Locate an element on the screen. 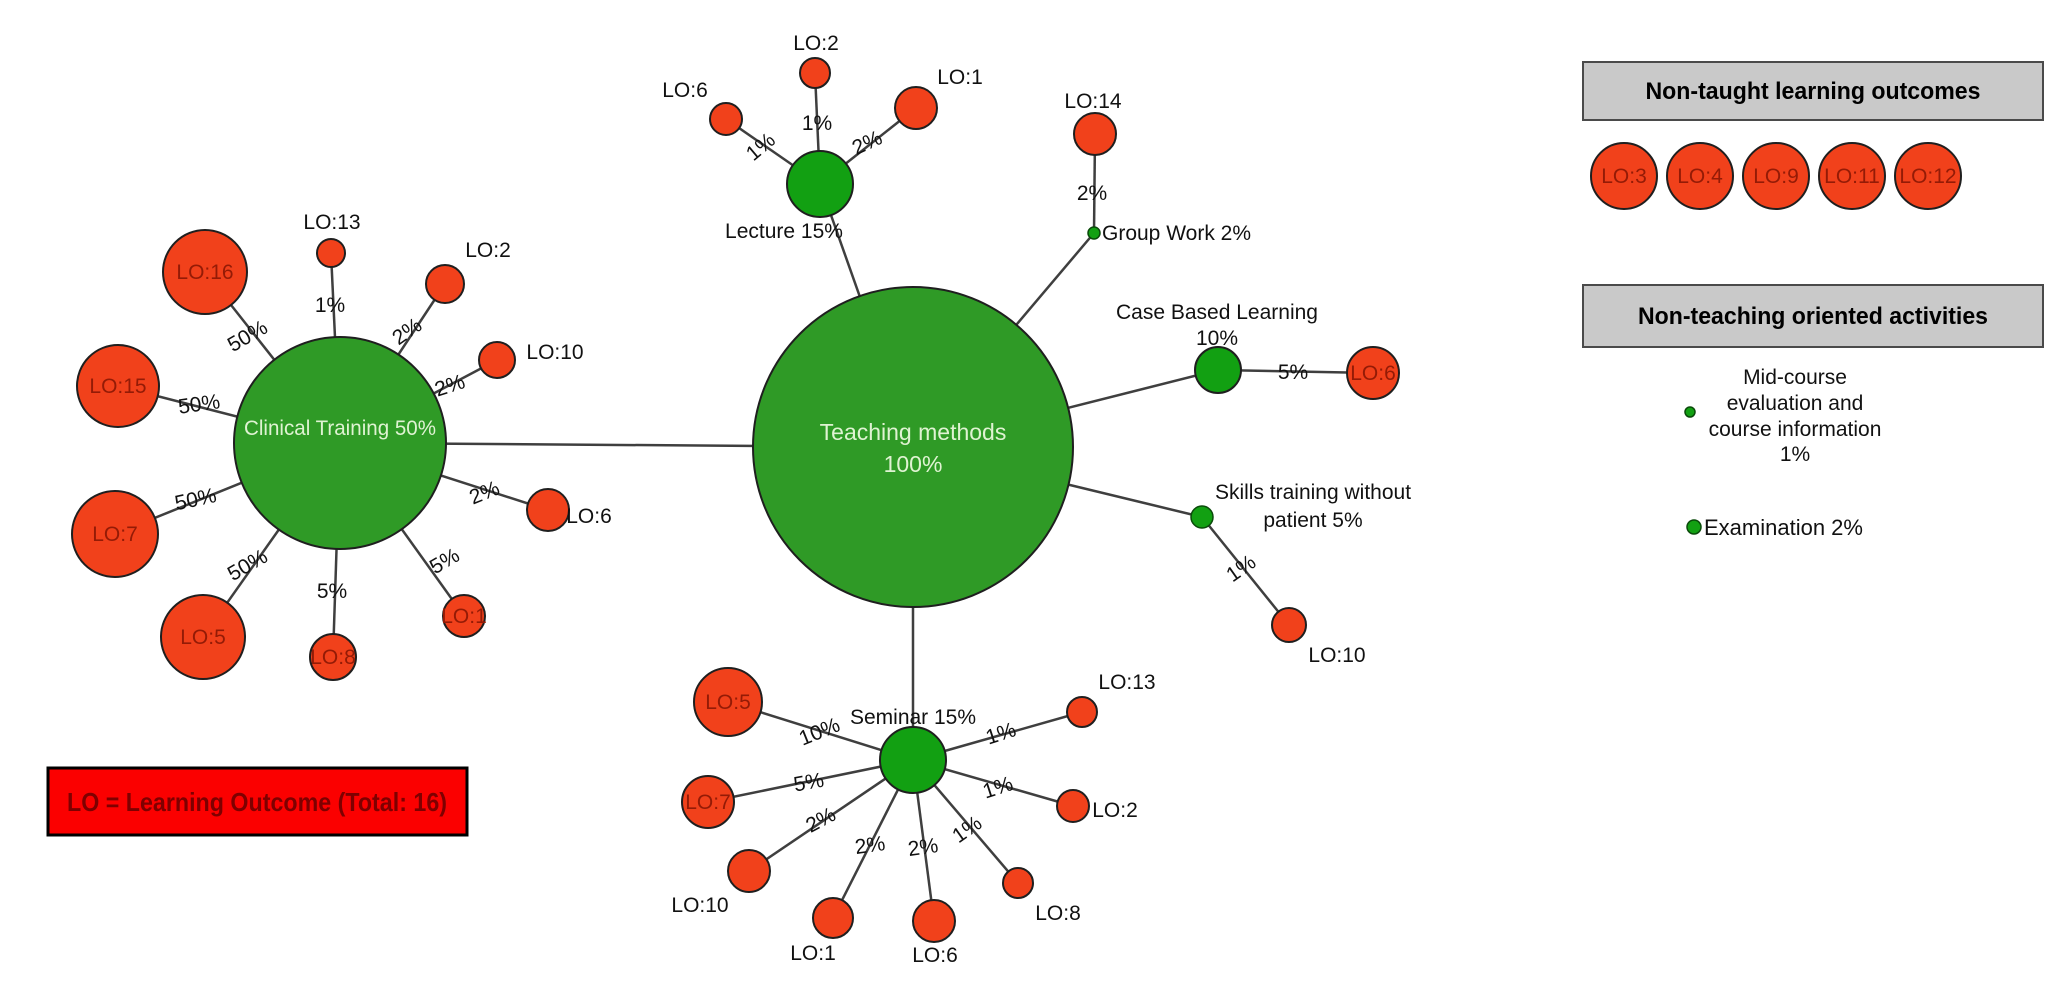 This screenshot has height=1001, width=2059. lecture-lo6-node is located at coordinates (726, 119).